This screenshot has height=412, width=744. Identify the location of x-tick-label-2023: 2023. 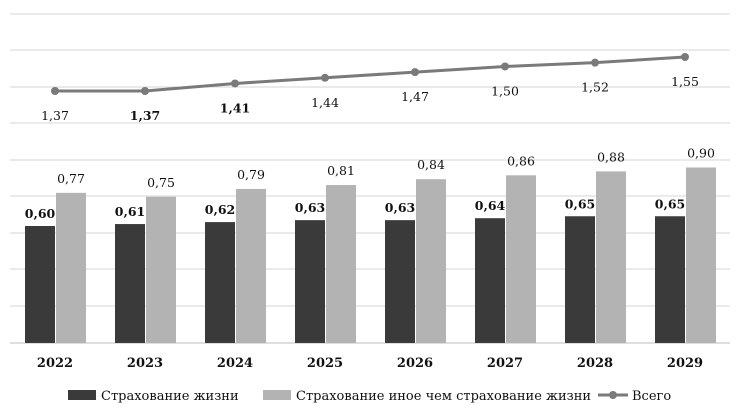
(145, 363).